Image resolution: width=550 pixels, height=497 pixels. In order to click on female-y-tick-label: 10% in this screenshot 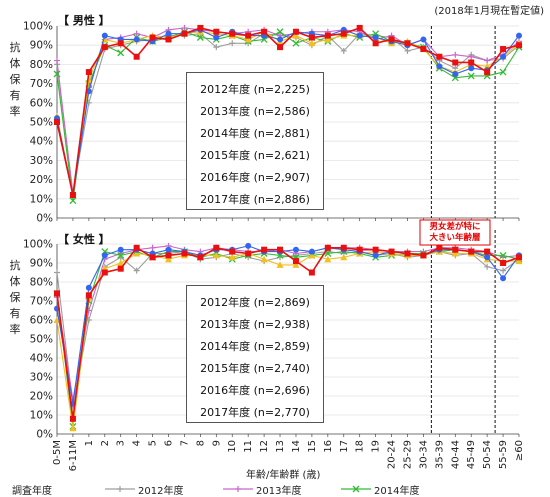, I will do `click(41, 416)`.